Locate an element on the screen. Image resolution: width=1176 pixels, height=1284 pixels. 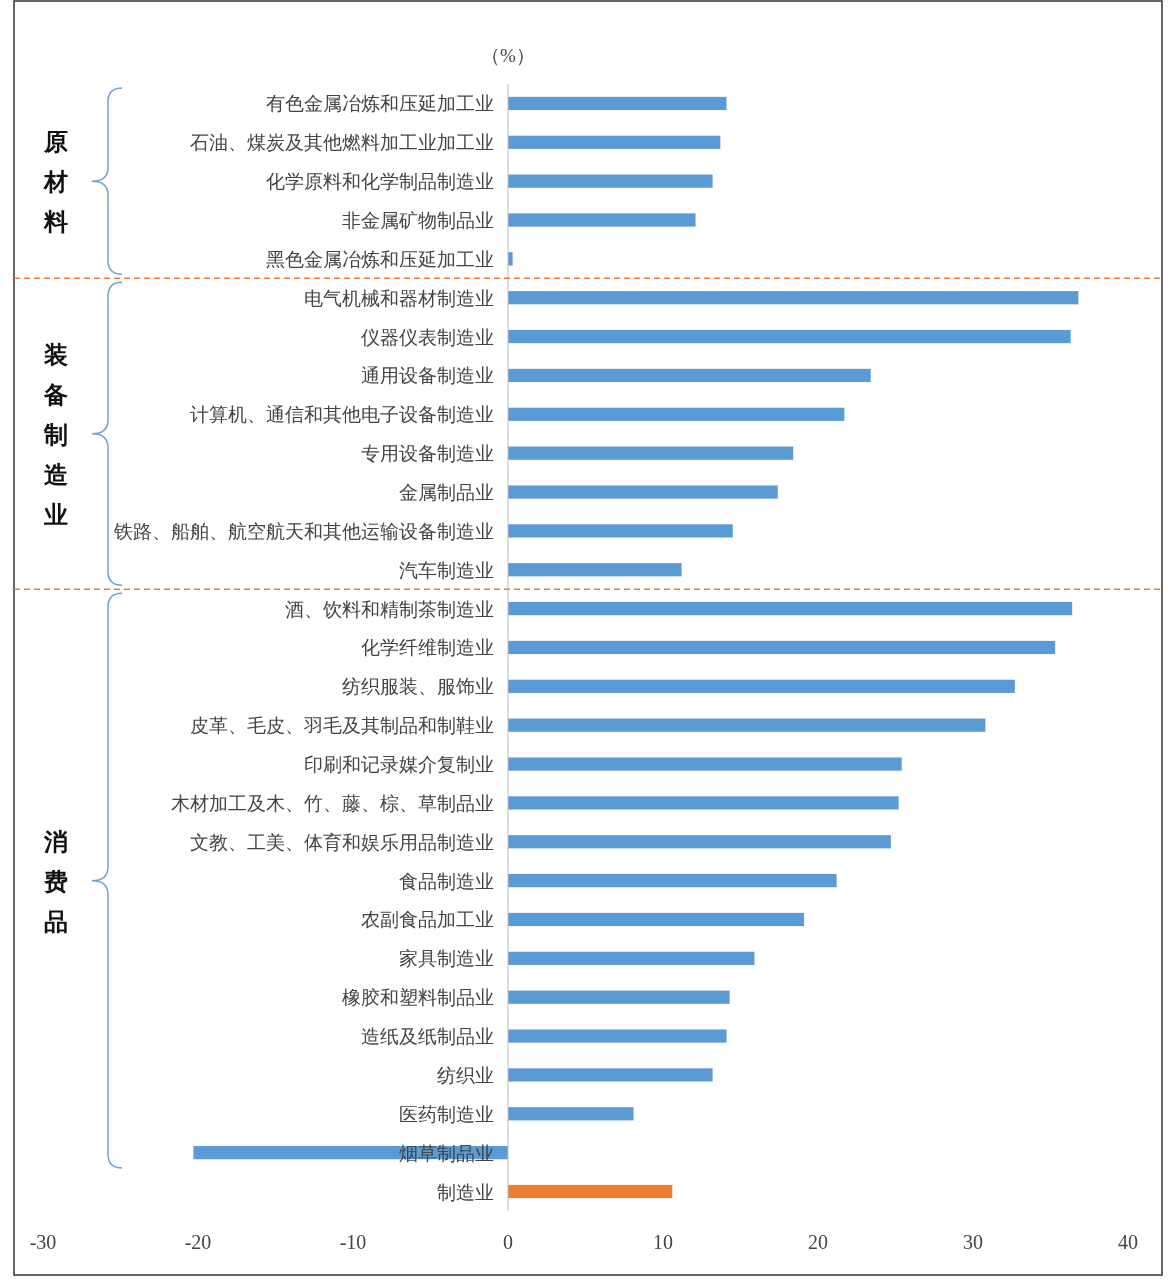
x-tick-label: 30 is located at coordinates (973, 1242).